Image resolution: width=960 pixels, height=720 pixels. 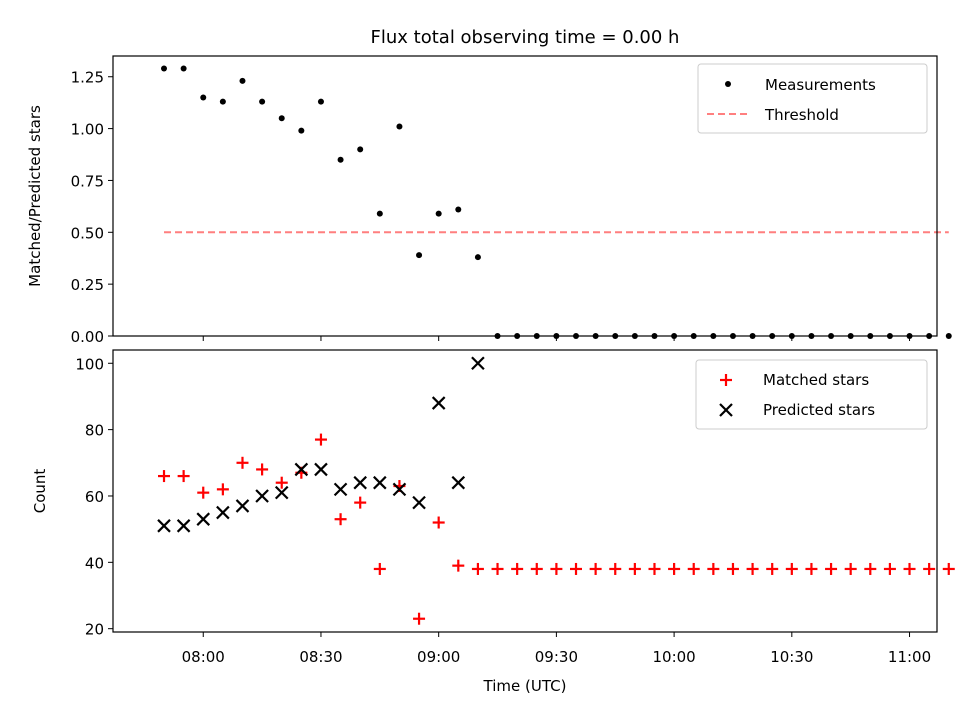 What do you see at coordinates (94, 431) in the screenshot?
I see `bottom-y-tick-label: 80` at bounding box center [94, 431].